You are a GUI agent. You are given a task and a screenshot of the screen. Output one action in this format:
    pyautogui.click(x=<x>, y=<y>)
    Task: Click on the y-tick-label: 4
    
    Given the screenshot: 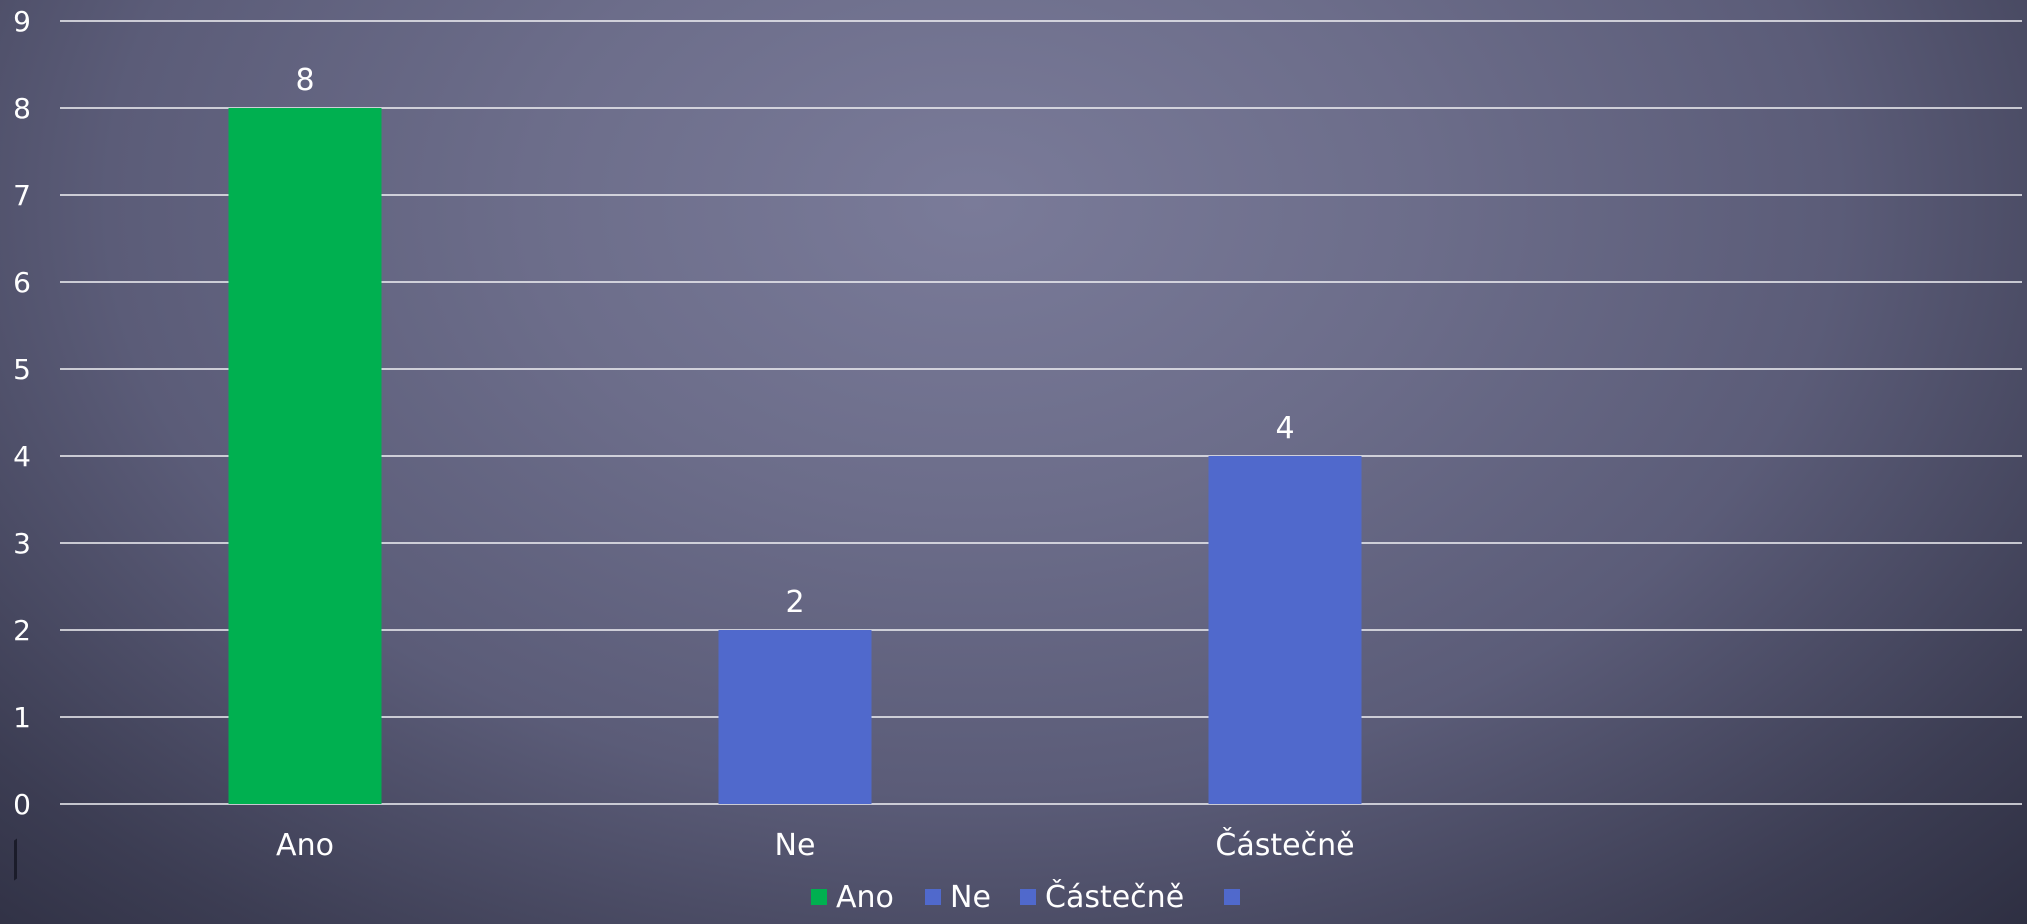 What is the action you would take?
    pyautogui.click(x=22, y=456)
    